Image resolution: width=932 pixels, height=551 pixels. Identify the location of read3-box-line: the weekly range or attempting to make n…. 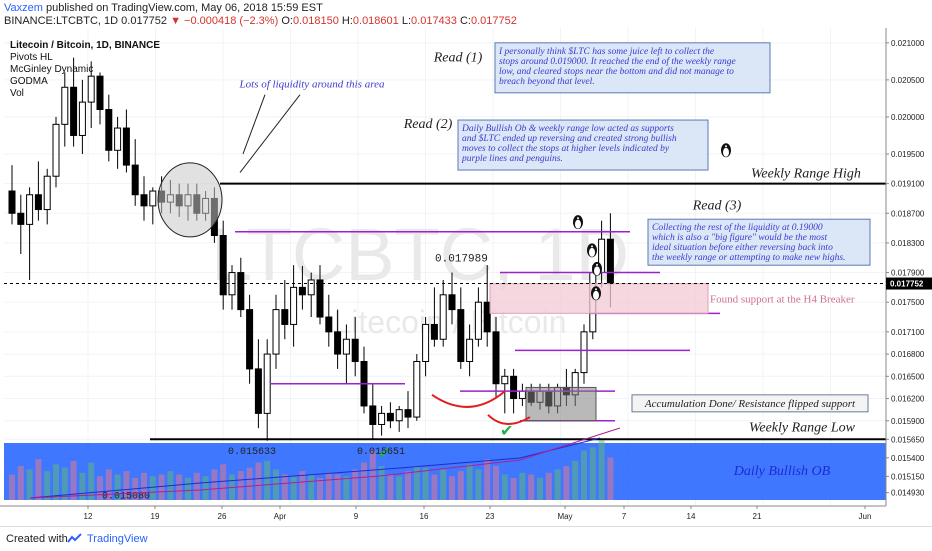
(748, 258).